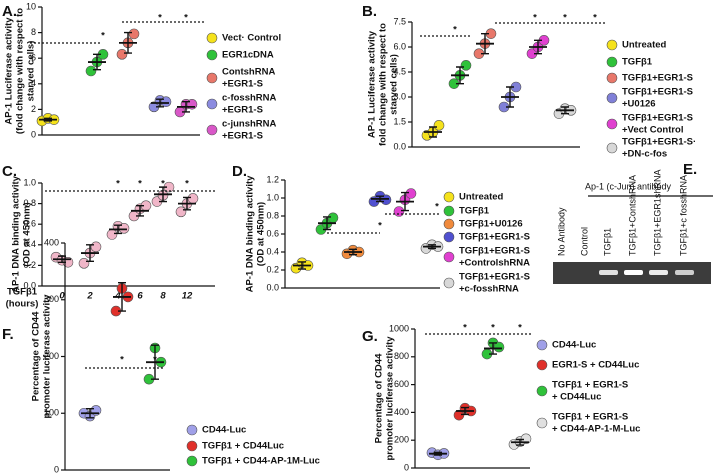 The width and height of the screenshot is (713, 476). Describe the element at coordinates (22, 292) in the screenshot. I see `x-axis-label: TGFβ1` at that location.